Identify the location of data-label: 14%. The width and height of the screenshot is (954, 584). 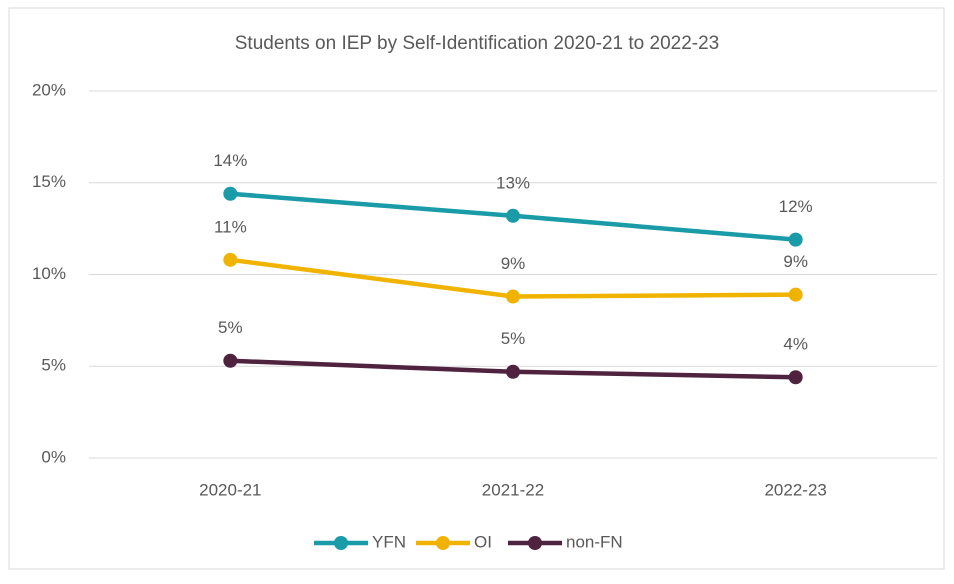
(230, 160).